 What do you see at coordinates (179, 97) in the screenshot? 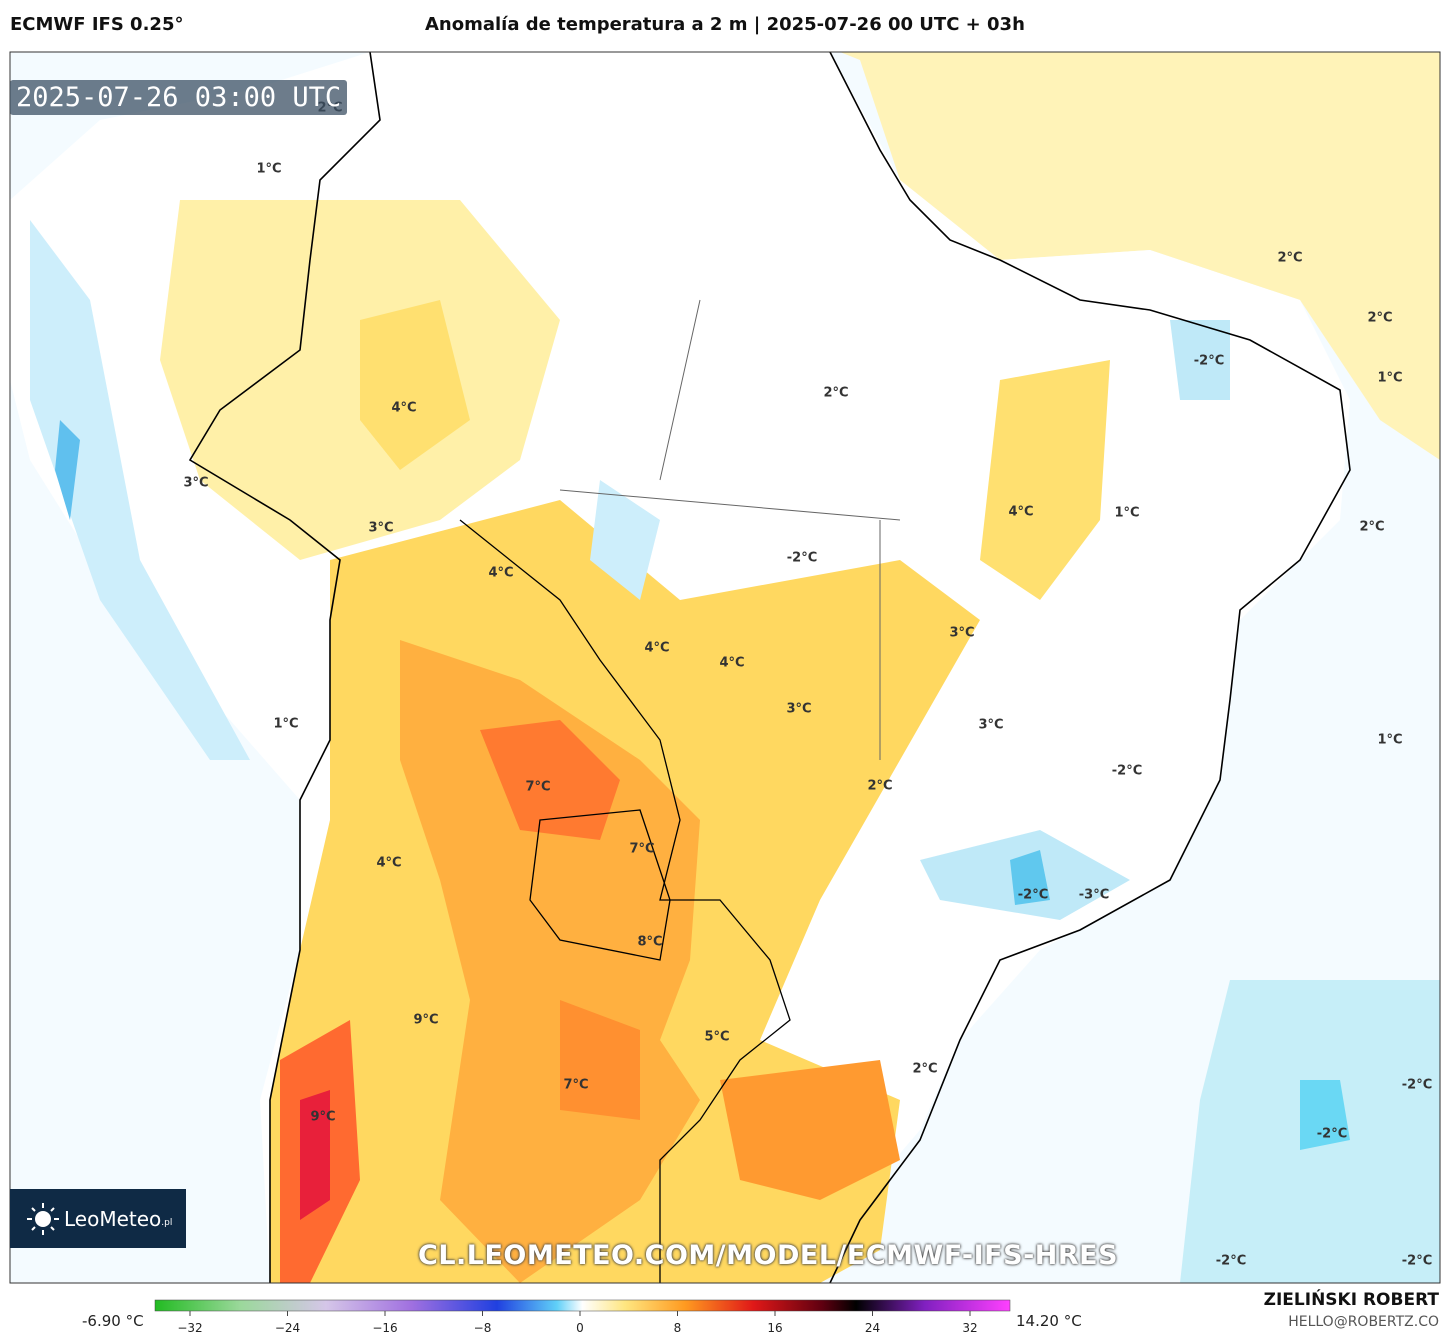
I see `valid-time: 2025-07-26 03:00 UTC` at bounding box center [179, 97].